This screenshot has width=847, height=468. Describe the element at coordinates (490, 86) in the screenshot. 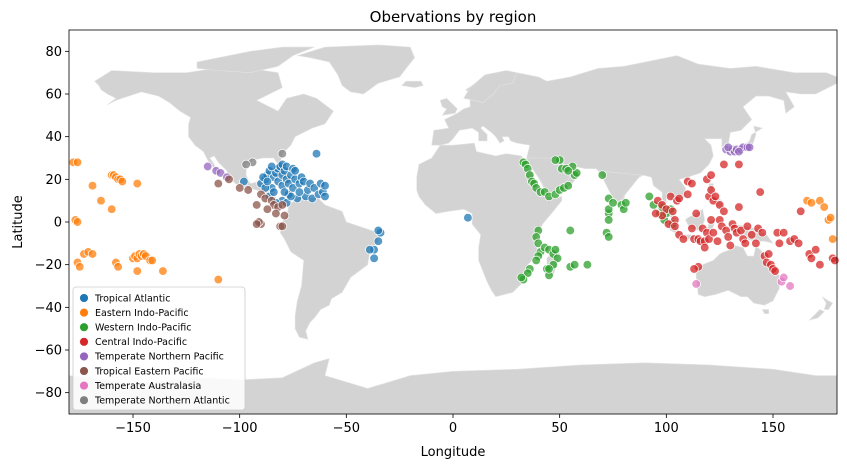

I see `land-scandinavia` at that location.